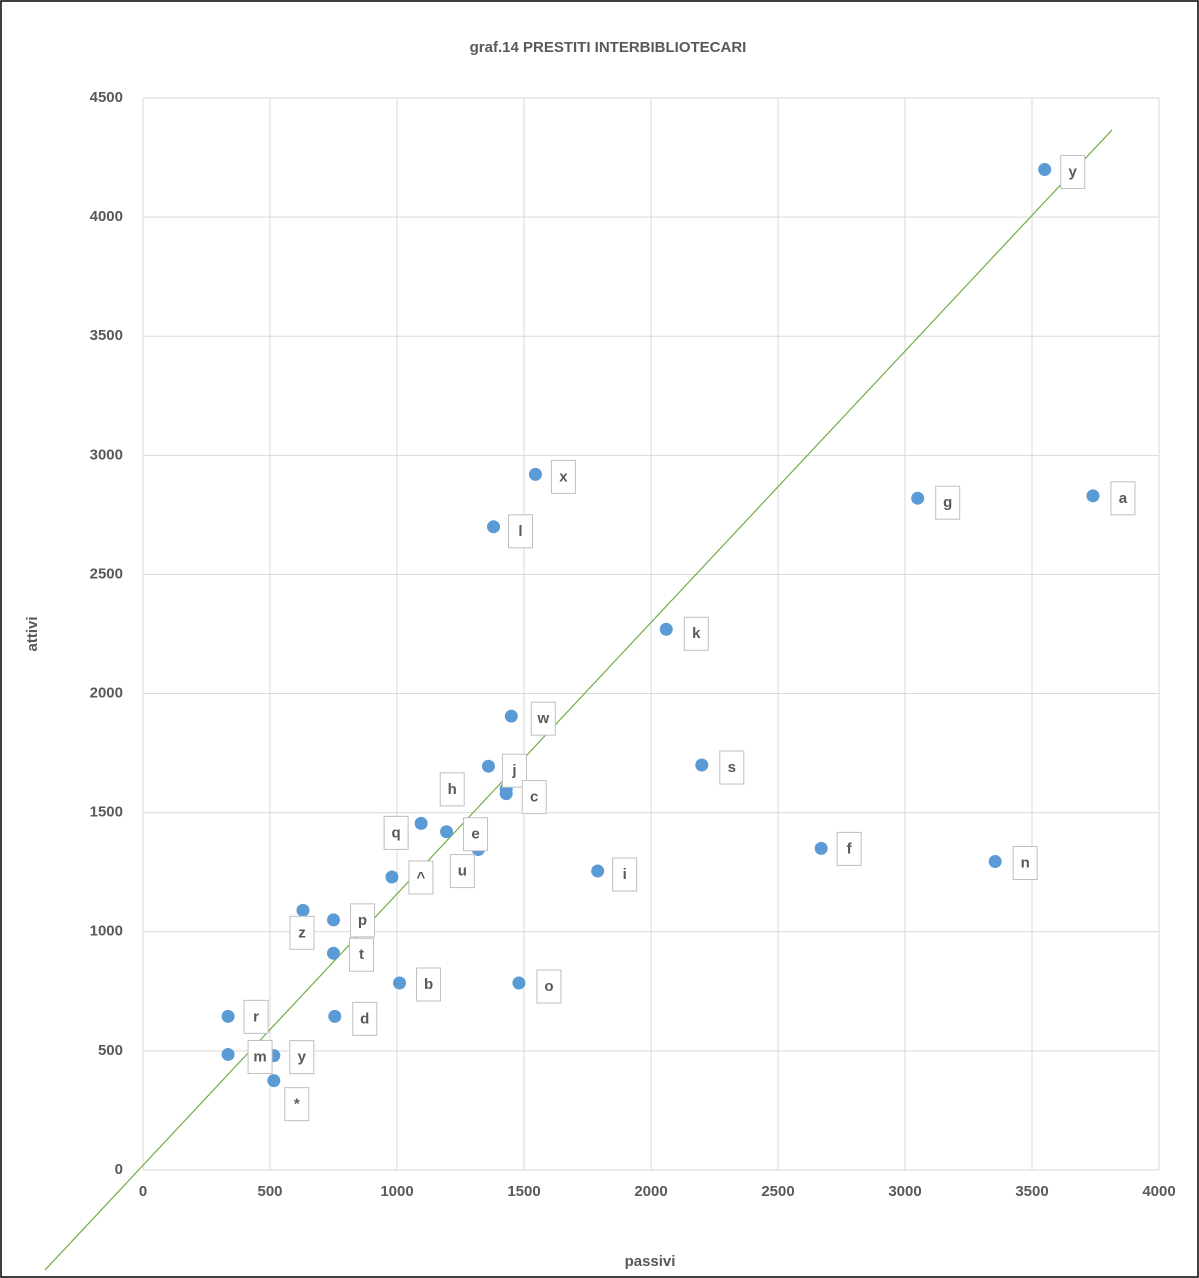  Describe the element at coordinates (106, 454) in the screenshot. I see `y-tick-label: 3000` at that location.